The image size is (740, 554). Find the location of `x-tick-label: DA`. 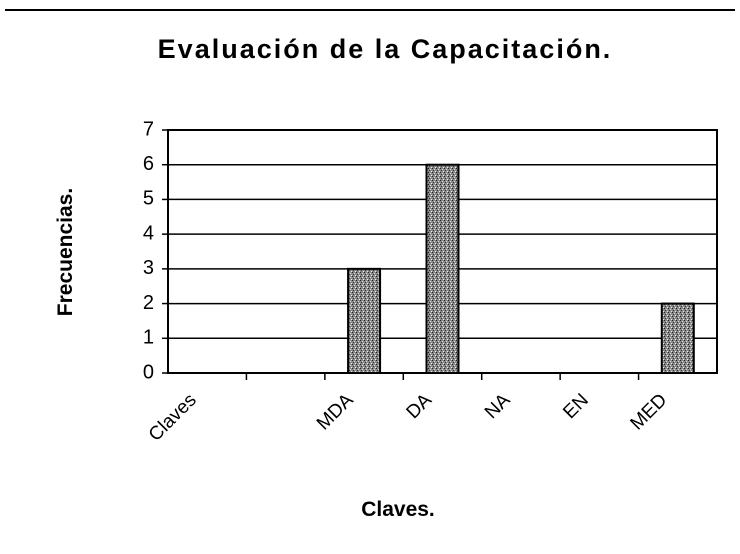

x-tick-label: DA is located at coordinates (420, 406).